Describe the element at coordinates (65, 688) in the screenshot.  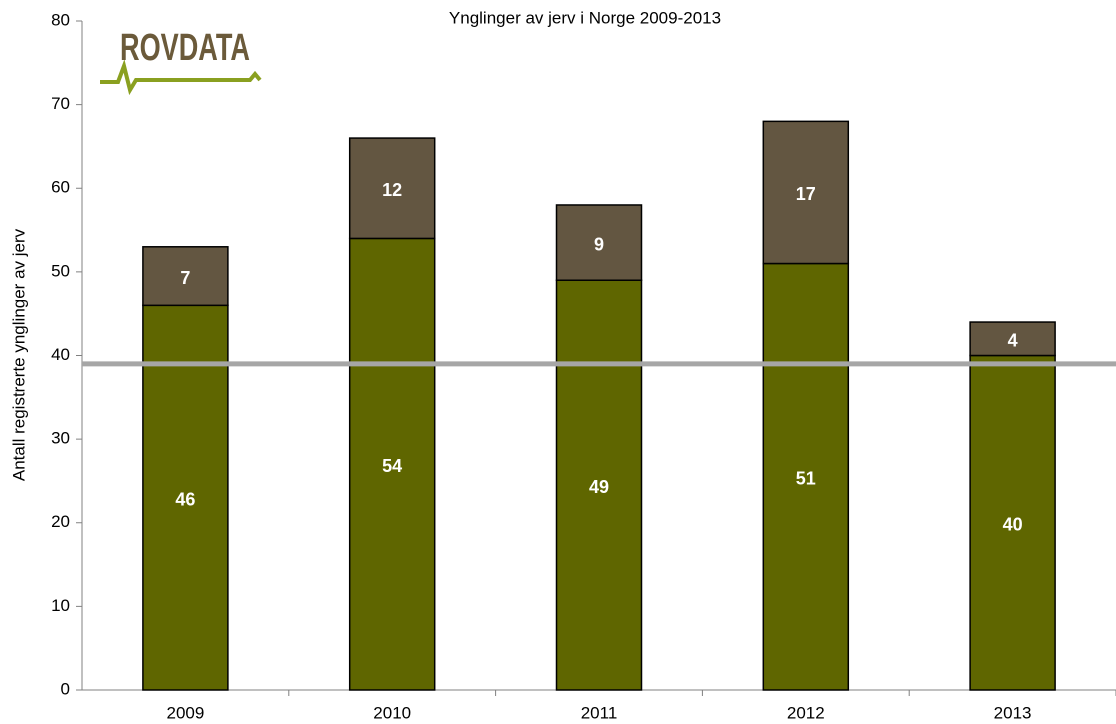
I see `y-tick-label: 0` at that location.